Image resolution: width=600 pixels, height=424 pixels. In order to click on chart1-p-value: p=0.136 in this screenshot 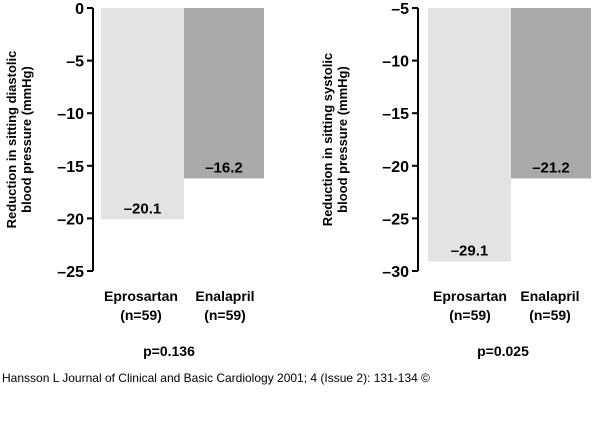, I will do `click(169, 351)`.